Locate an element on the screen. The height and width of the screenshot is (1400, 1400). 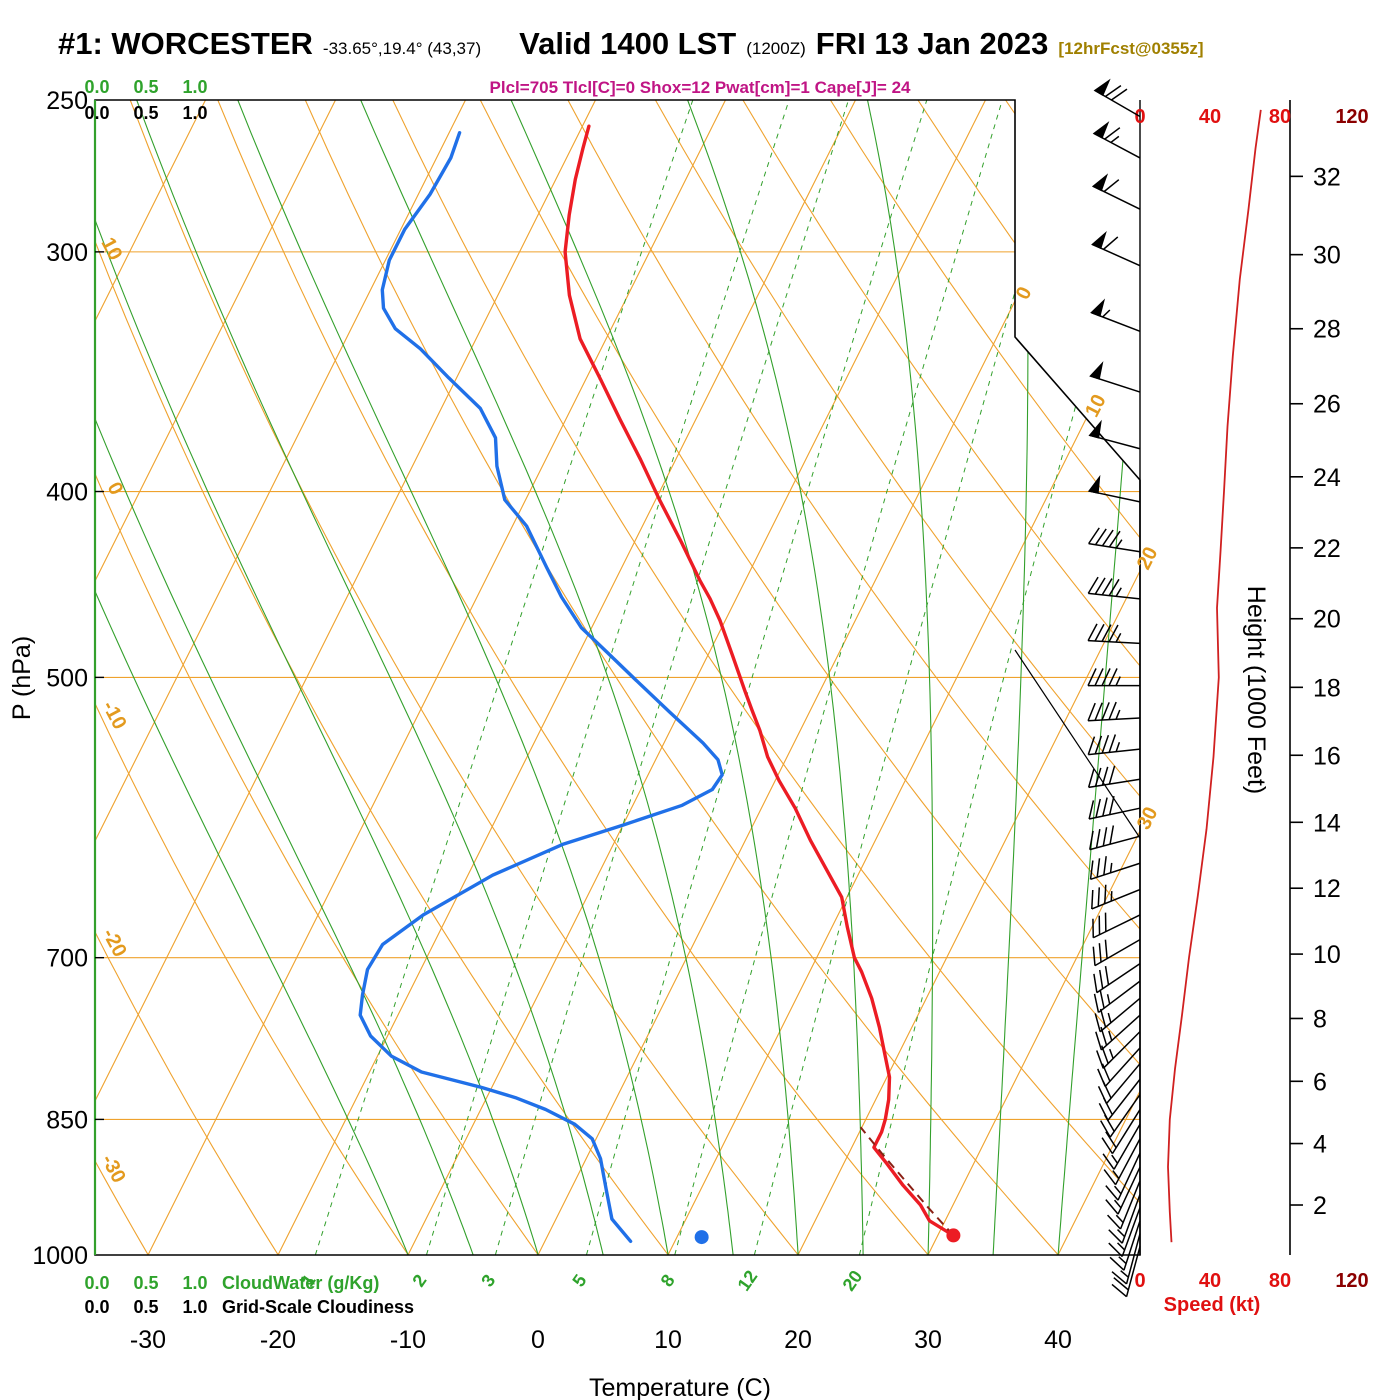
valid-time: Valid 1400 LST is located at coordinates (628, 43).